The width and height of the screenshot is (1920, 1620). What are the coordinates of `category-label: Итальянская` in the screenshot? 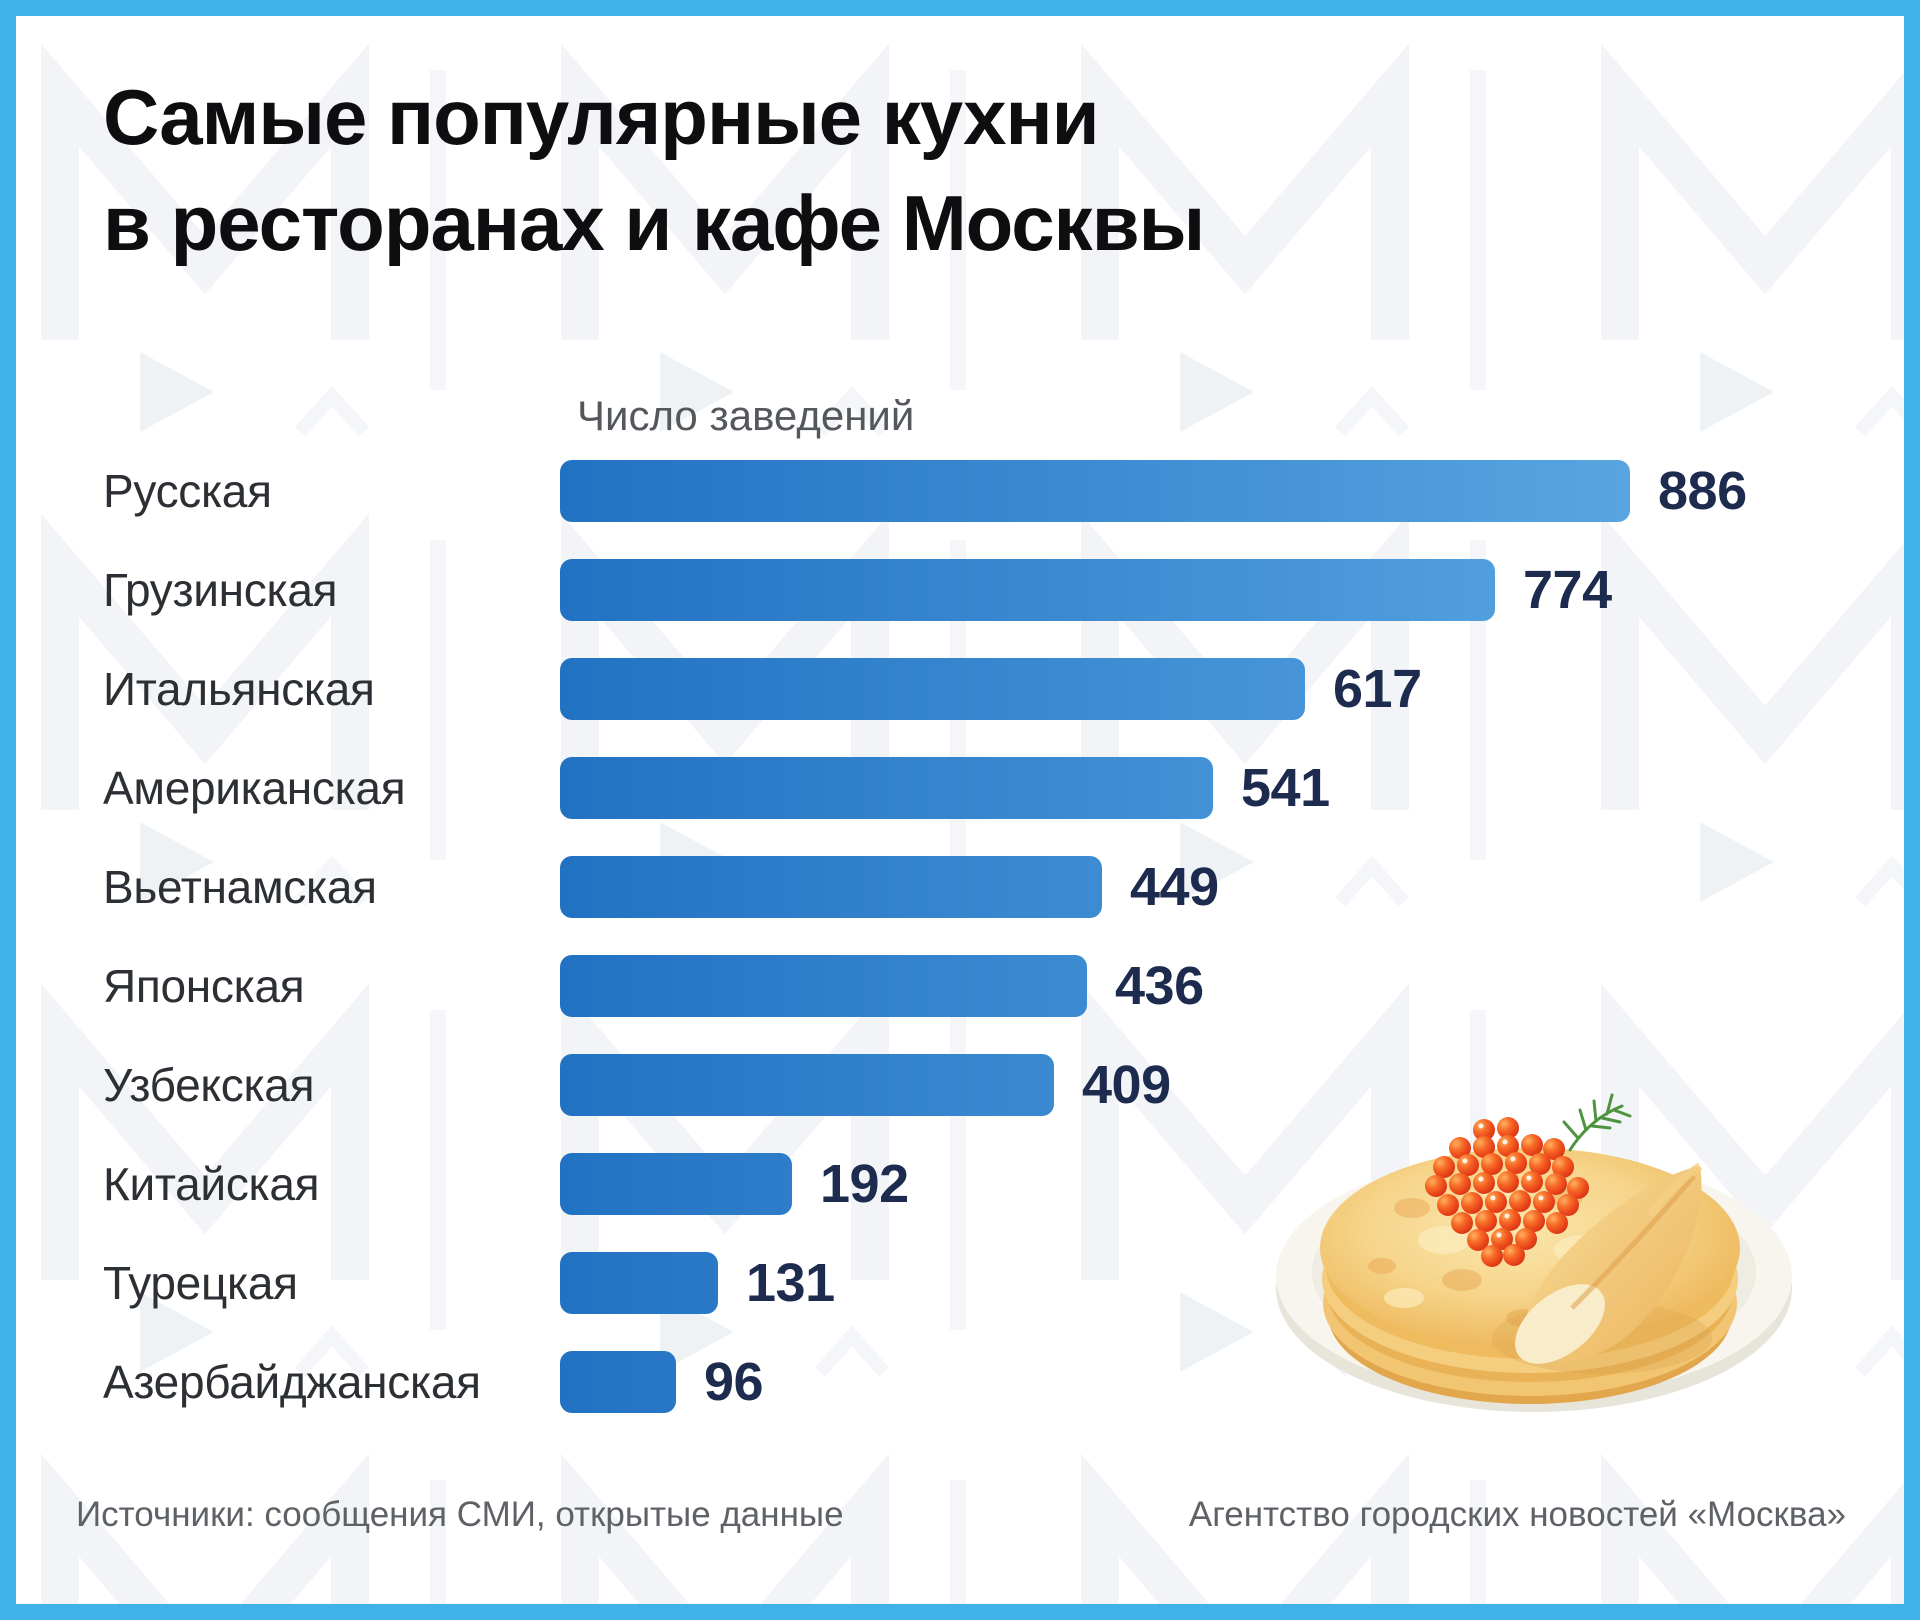 It's located at (239, 688).